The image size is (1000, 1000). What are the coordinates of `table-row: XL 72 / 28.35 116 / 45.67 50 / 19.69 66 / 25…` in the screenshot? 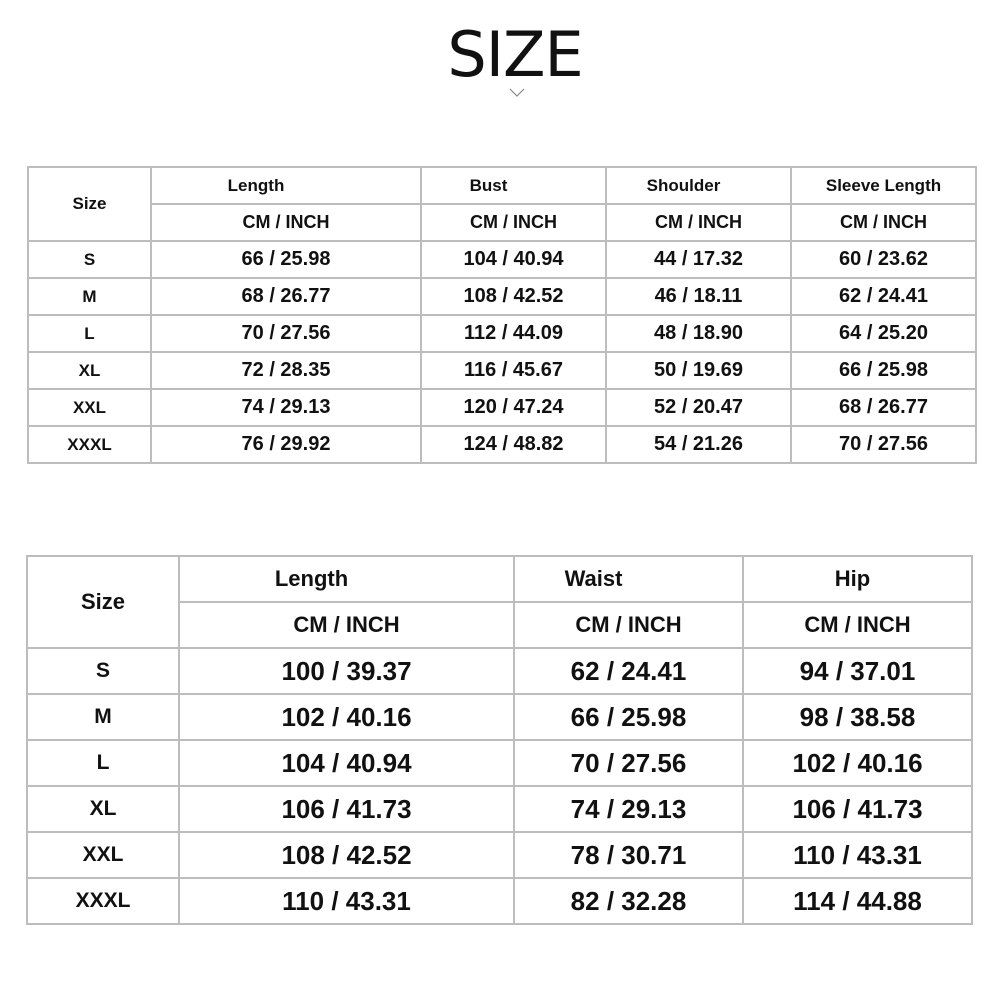 It's located at (502, 370).